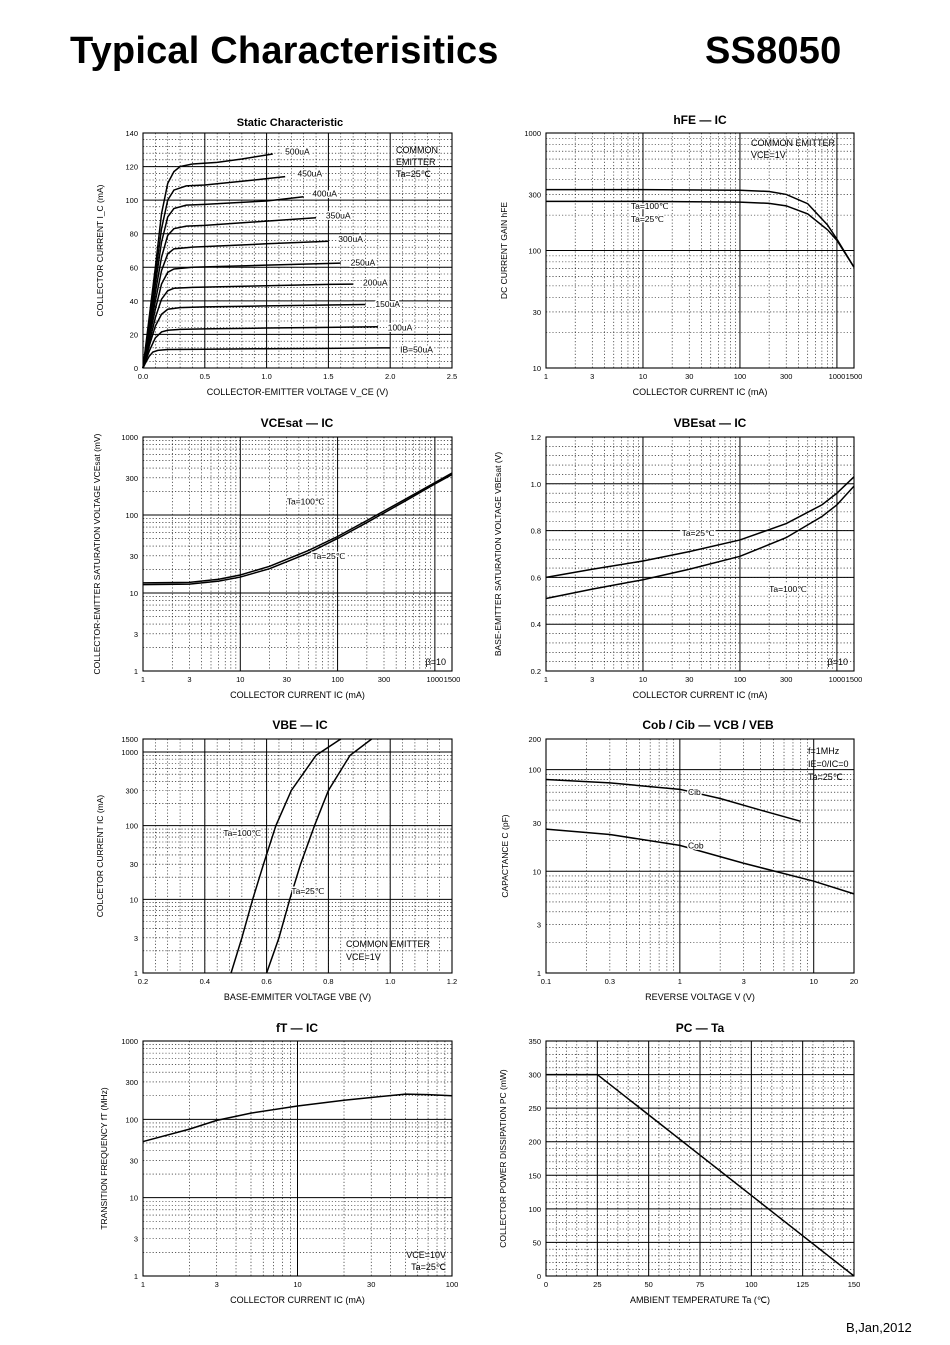  Describe the element at coordinates (284, 51) in the screenshot. I see `page-title: Typical Characterisitics` at that location.